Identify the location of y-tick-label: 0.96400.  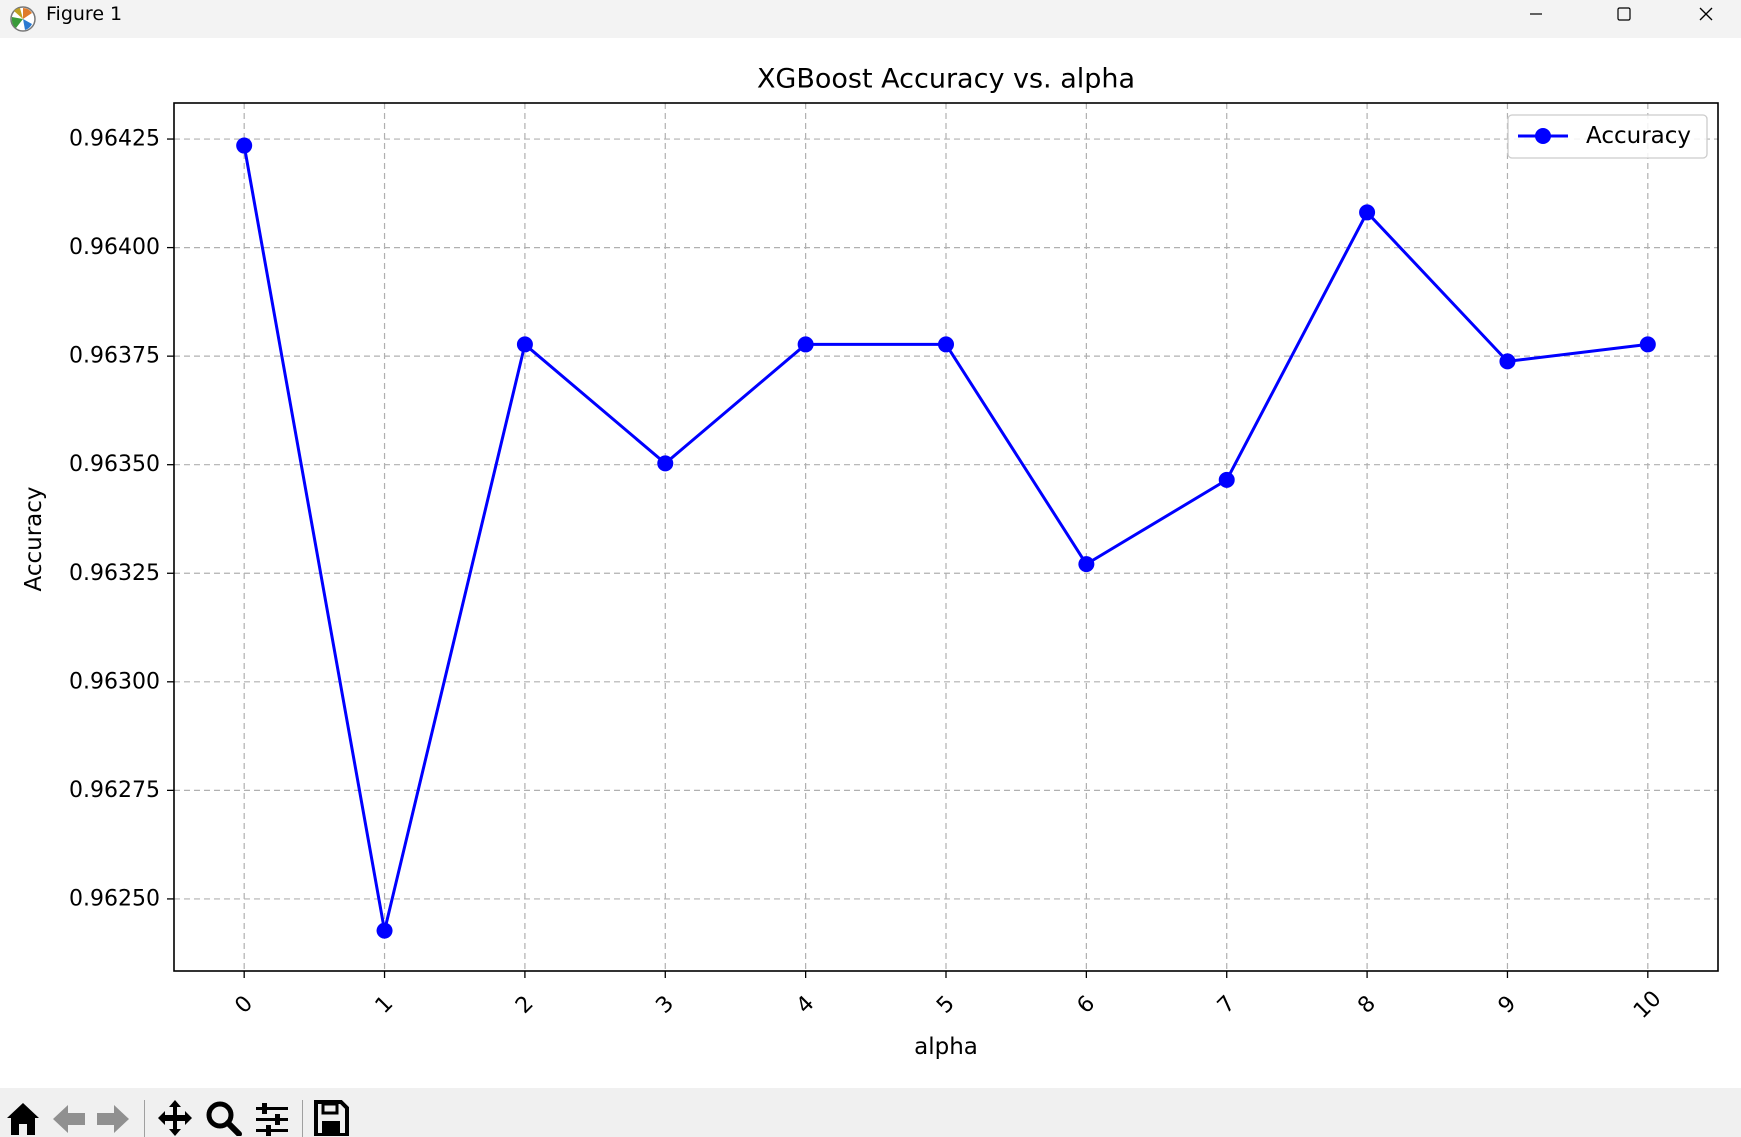
(114, 247).